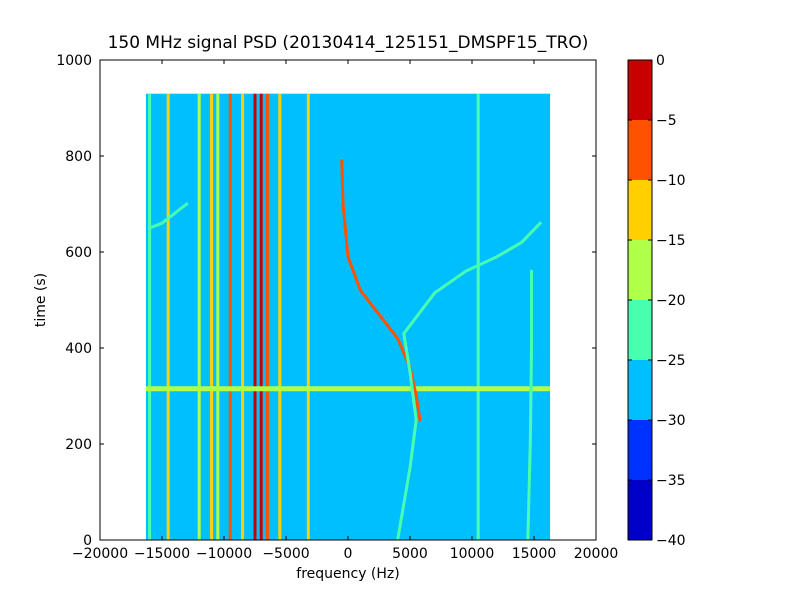  I want to click on x-tick-label: −5000, so click(285, 554).